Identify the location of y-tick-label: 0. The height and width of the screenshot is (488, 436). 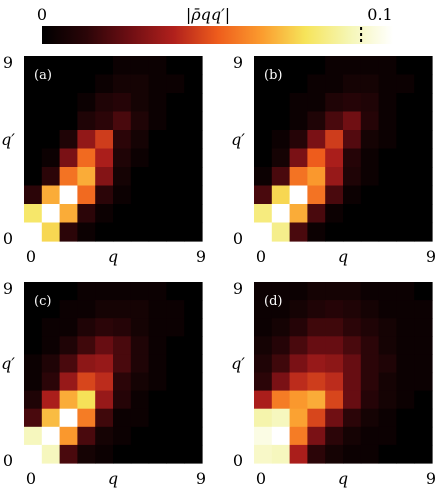
(238, 238).